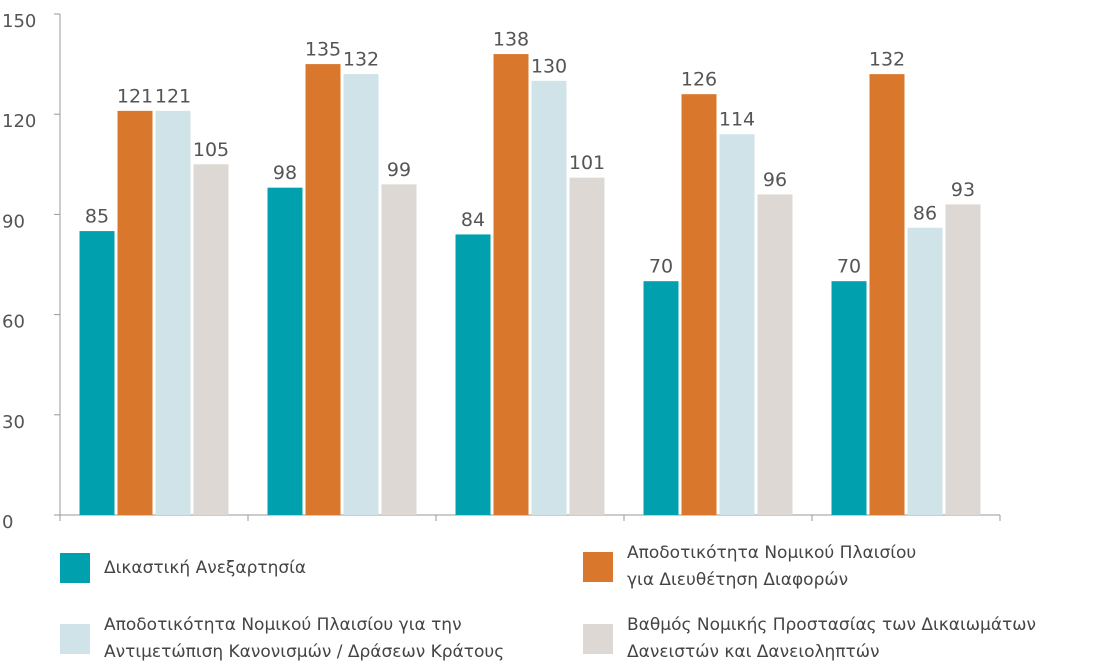  What do you see at coordinates (699, 80) in the screenshot?
I see `value-label: 126` at bounding box center [699, 80].